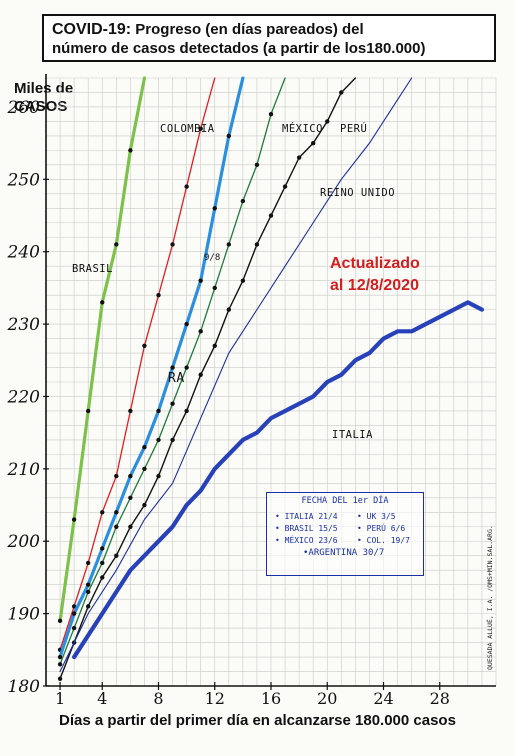  Describe the element at coordinates (490, 597) in the screenshot. I see `credit-text: QUESADA ALLUÉ, I.A. /OMS+MIN.SAL.ARG.` at that location.